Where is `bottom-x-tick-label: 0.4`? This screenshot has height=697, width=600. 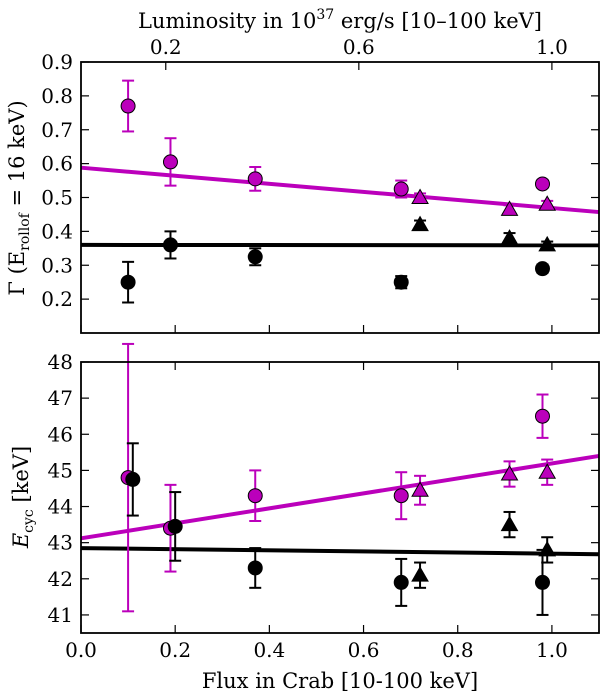
bottom-x-tick-label: 0.4 is located at coordinates (269, 650).